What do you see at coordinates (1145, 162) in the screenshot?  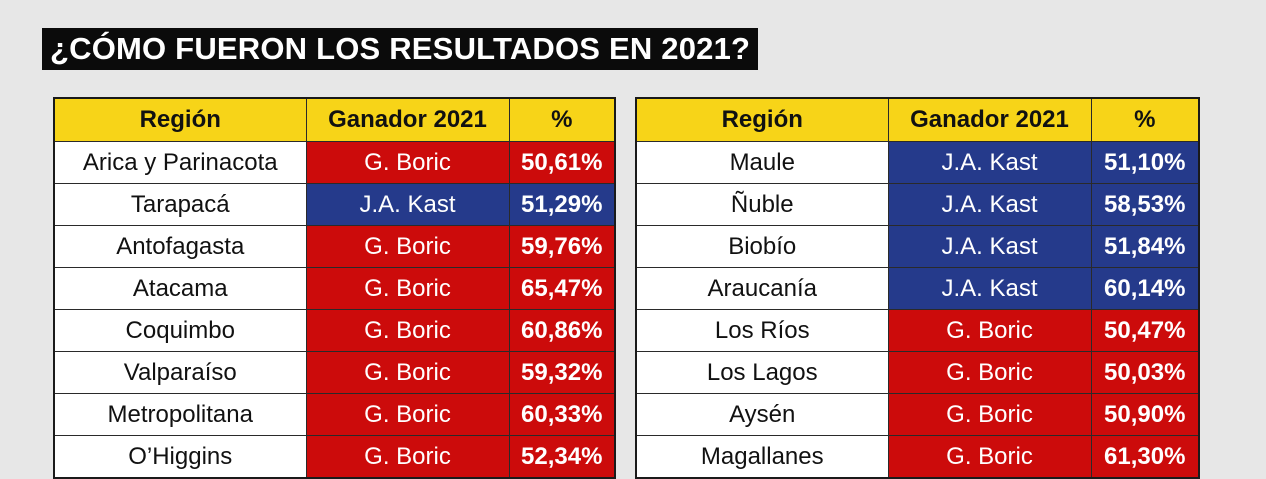 I see `percent-cell: 51,10%` at bounding box center [1145, 162].